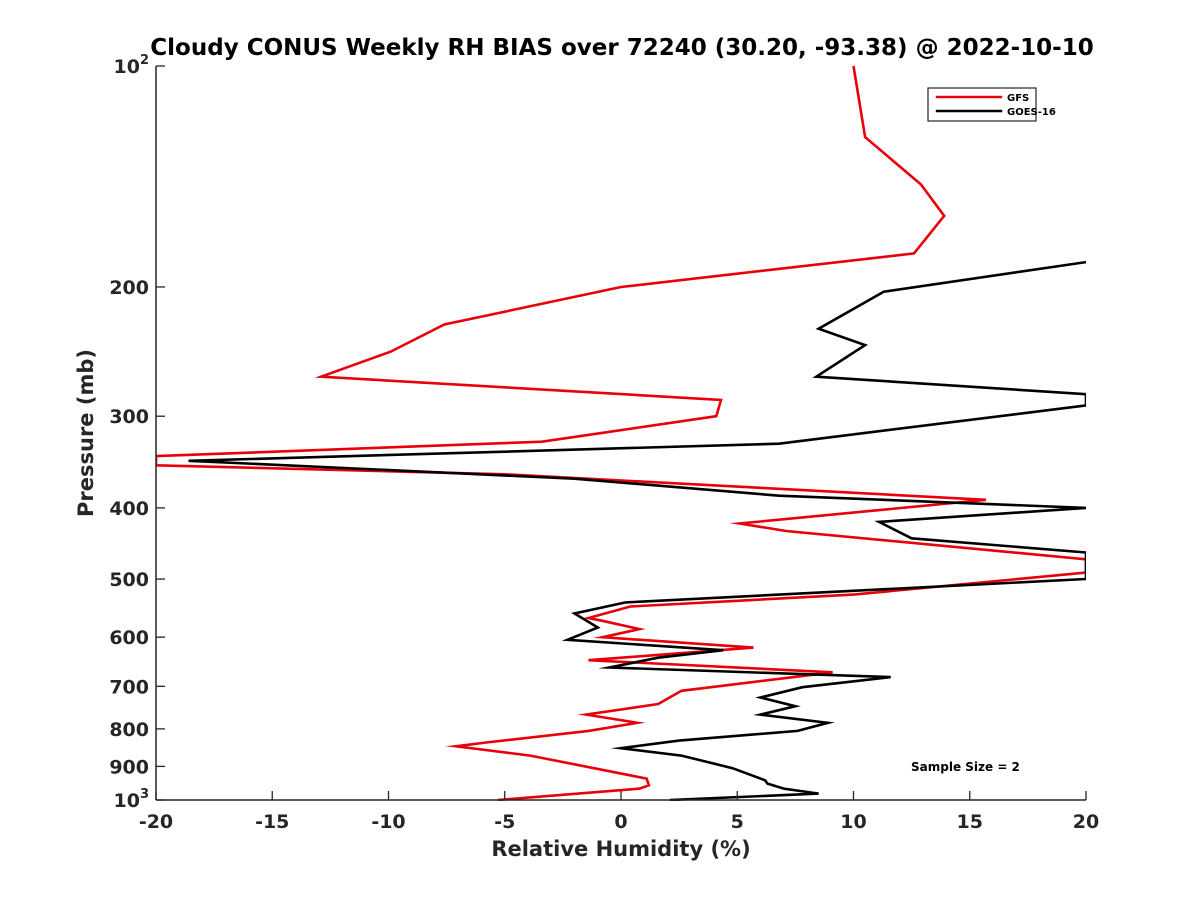 The image size is (1200, 900). What do you see at coordinates (1086, 822) in the screenshot?
I see `x-tick-label: 20` at bounding box center [1086, 822].